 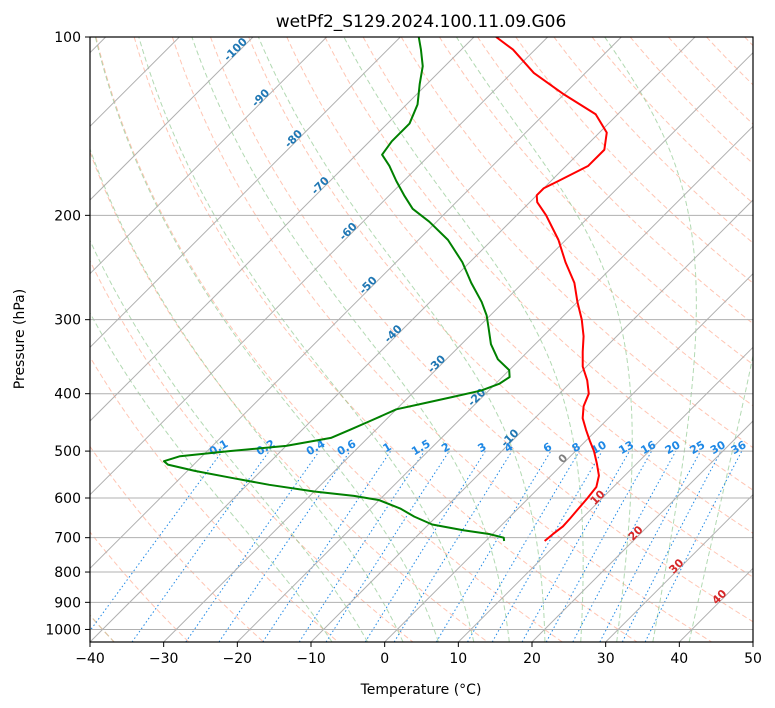 I want to click on x-tick-label: 20, so click(x=532, y=659).